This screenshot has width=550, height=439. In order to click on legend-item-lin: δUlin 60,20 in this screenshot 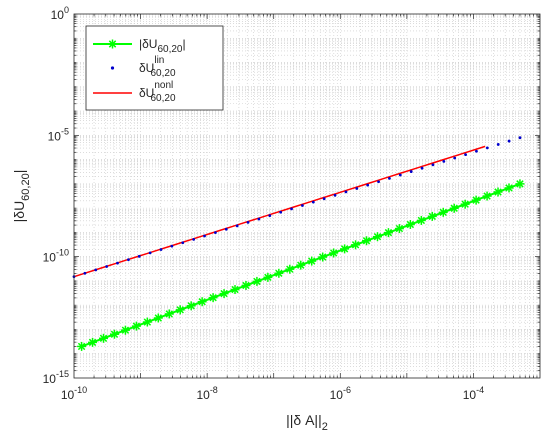, I will do `click(143, 67)`.